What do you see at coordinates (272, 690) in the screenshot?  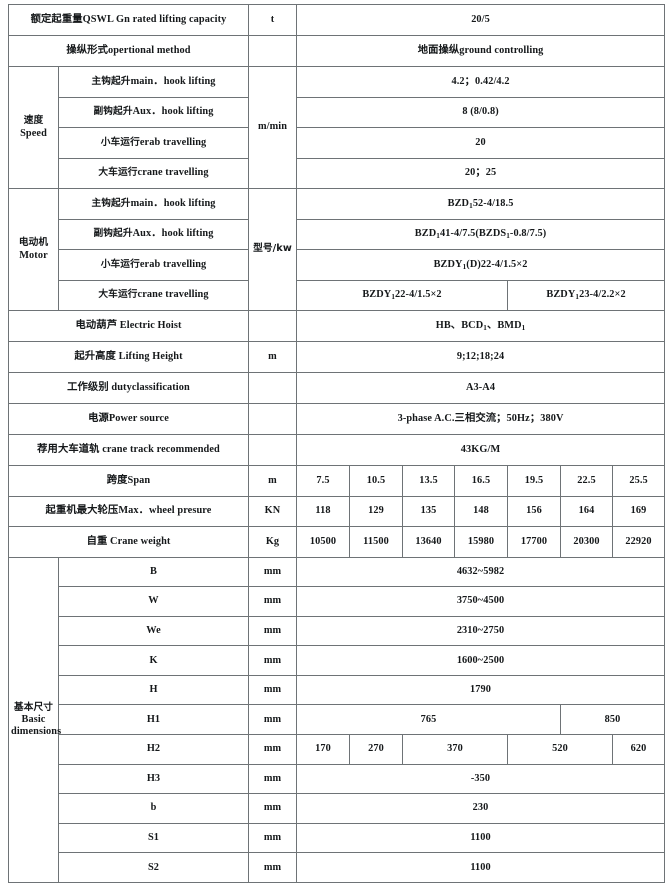 I see `dim-unit-h: mm` at bounding box center [272, 690].